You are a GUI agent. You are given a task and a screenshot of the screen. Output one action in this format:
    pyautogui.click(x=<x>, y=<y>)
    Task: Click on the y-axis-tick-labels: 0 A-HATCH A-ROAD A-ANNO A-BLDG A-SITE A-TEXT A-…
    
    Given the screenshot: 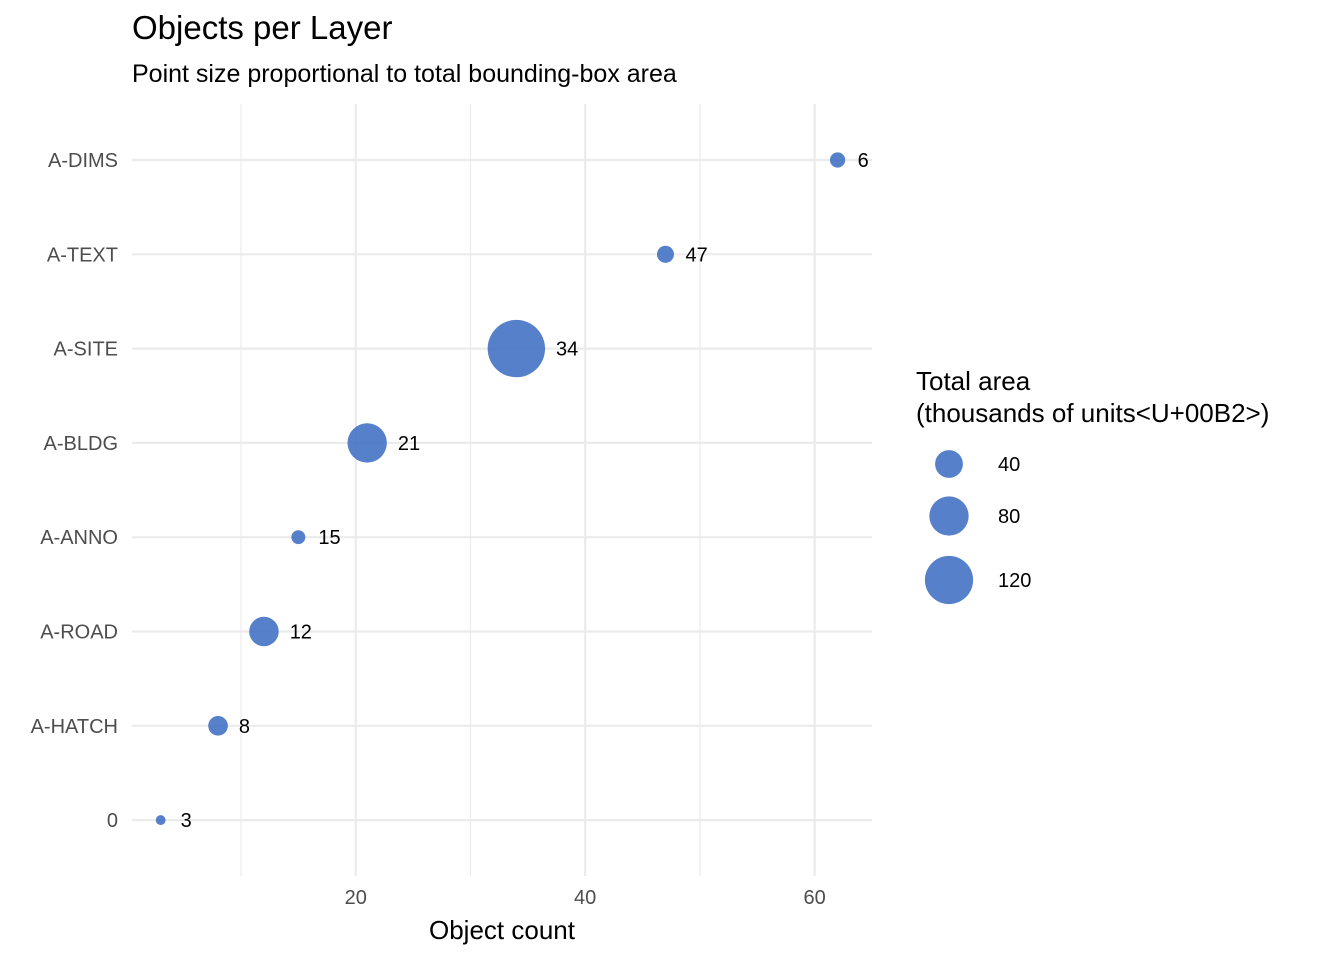 What is the action you would take?
    pyautogui.click(x=74, y=491)
    